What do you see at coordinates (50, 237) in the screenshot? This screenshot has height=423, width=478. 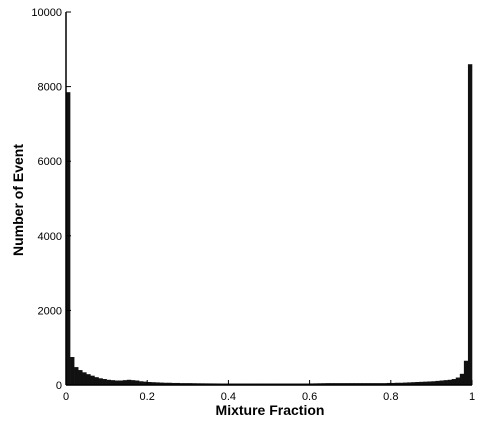 I see `y-tick-label: 4000` at bounding box center [50, 237].